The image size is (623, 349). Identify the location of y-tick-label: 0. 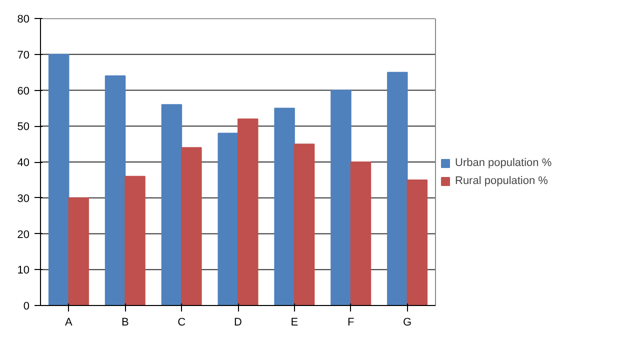
(26, 306).